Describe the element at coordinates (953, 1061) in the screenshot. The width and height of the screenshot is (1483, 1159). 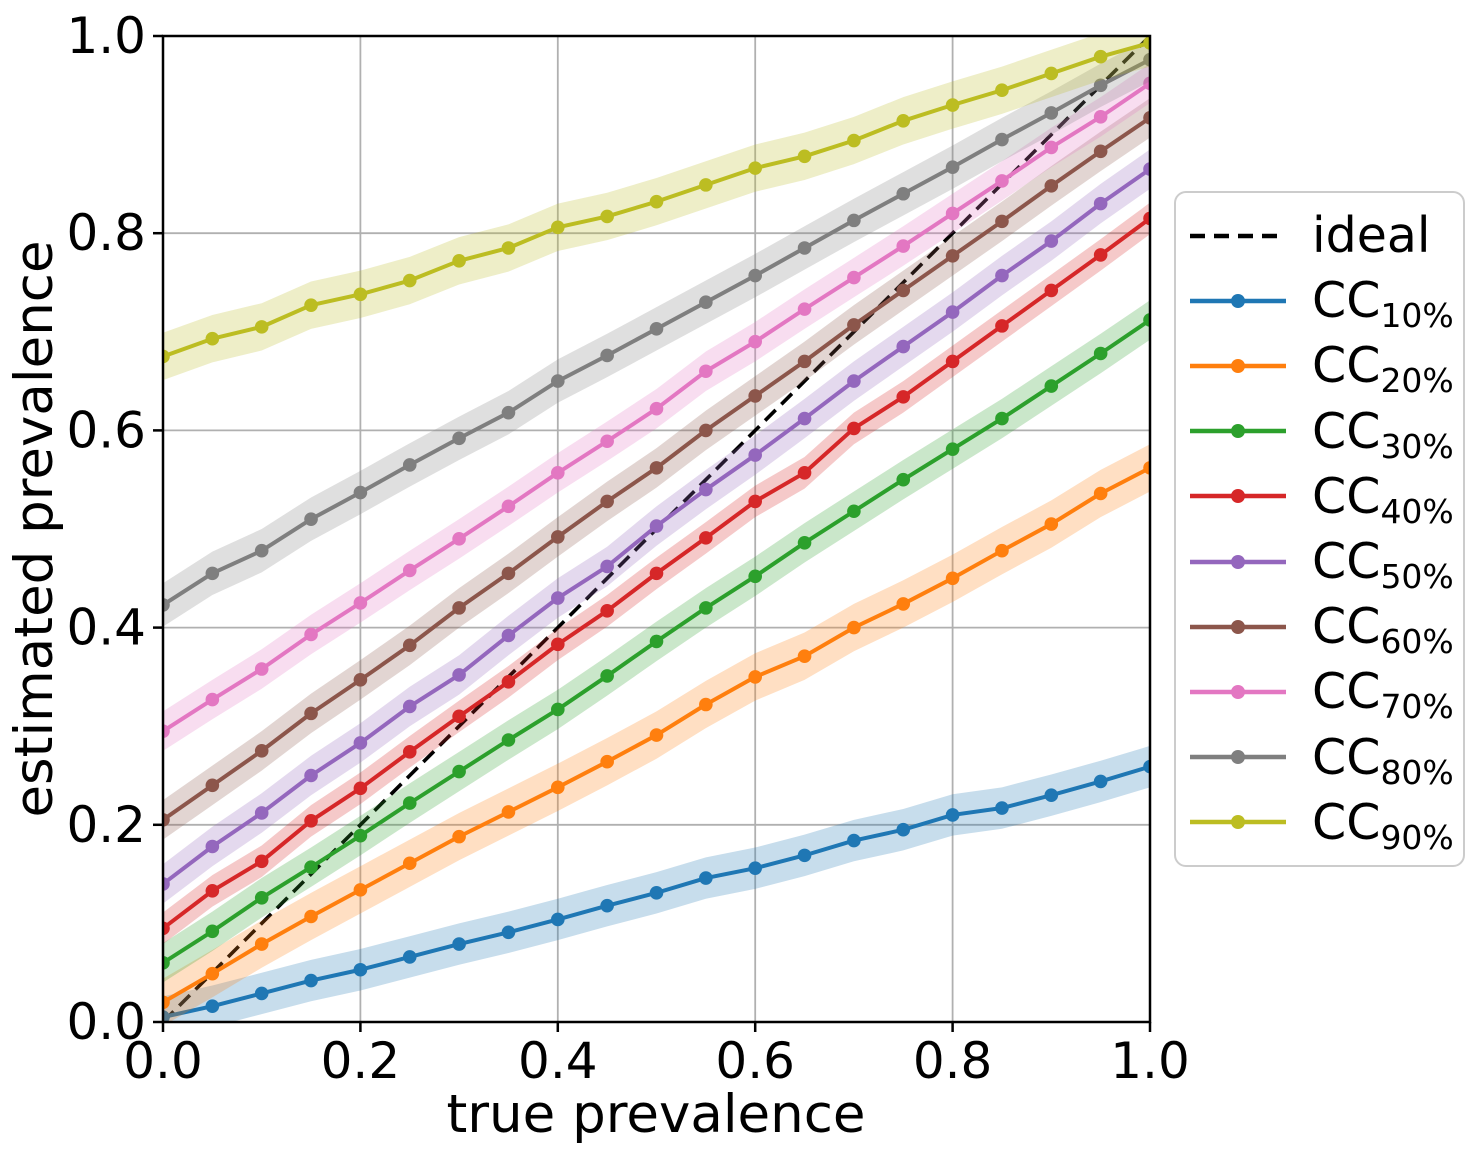
I see `x-tick-label: 0.8` at that location.